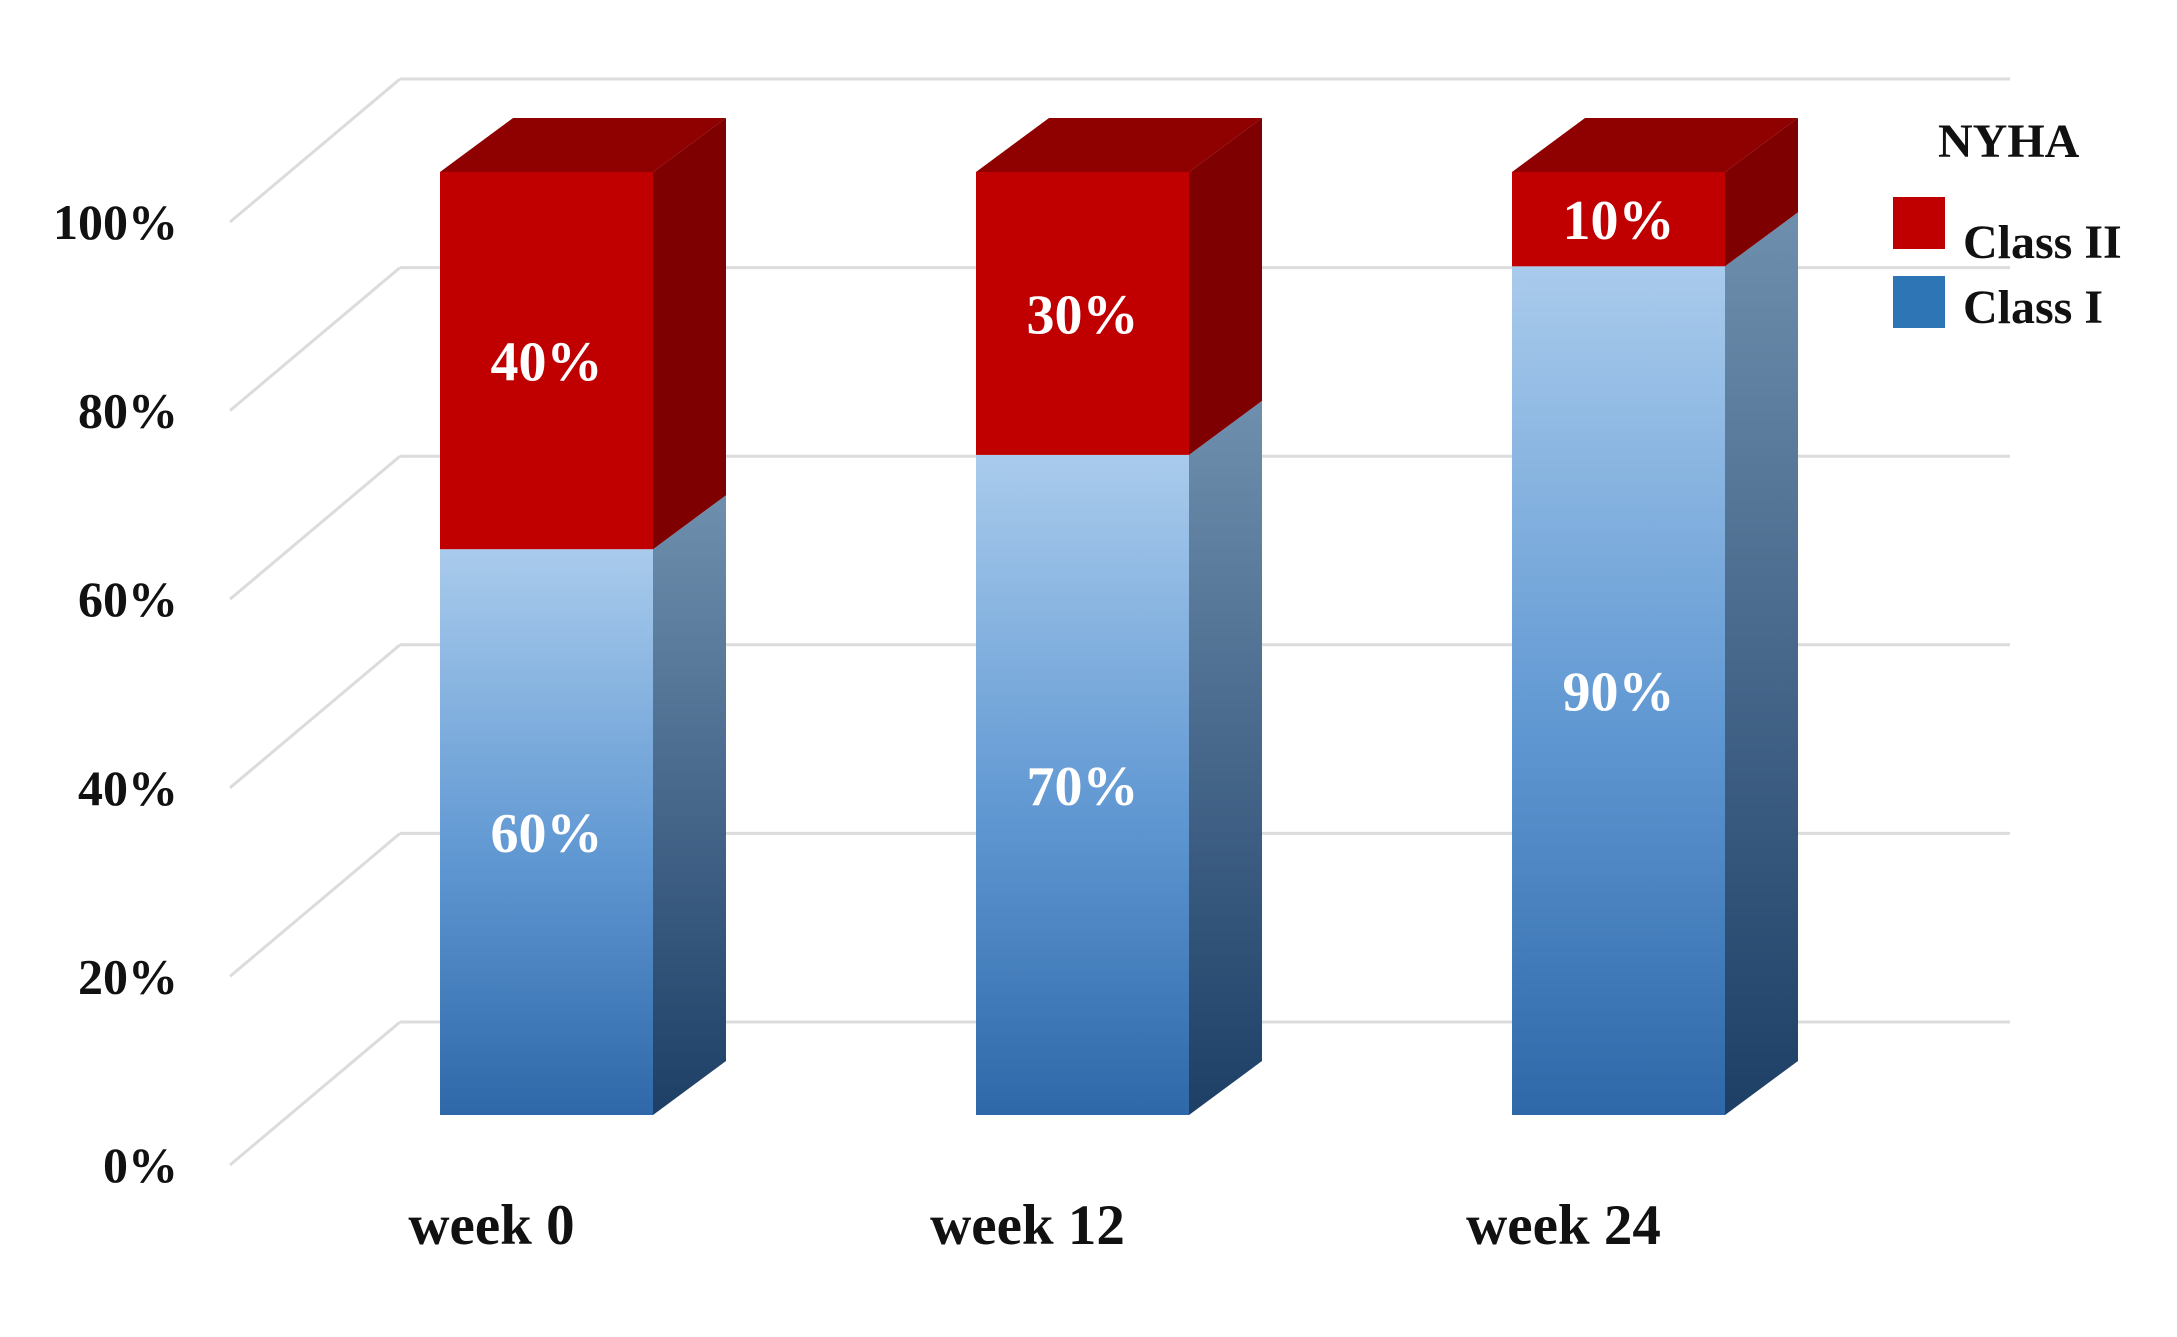 The height and width of the screenshot is (1337, 2177). Describe the element at coordinates (115, 693) in the screenshot. I see `y-axis-ticks: 0% 20% 40% 60% 80% 100%` at that location.